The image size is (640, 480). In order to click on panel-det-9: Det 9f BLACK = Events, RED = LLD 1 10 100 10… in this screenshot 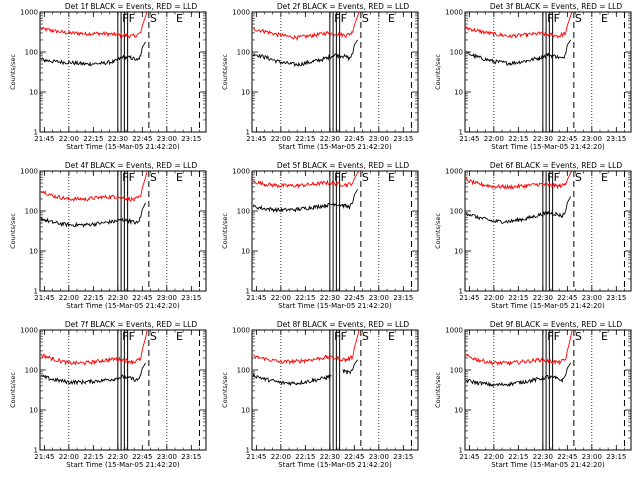, I will do `click(533, 394)`.